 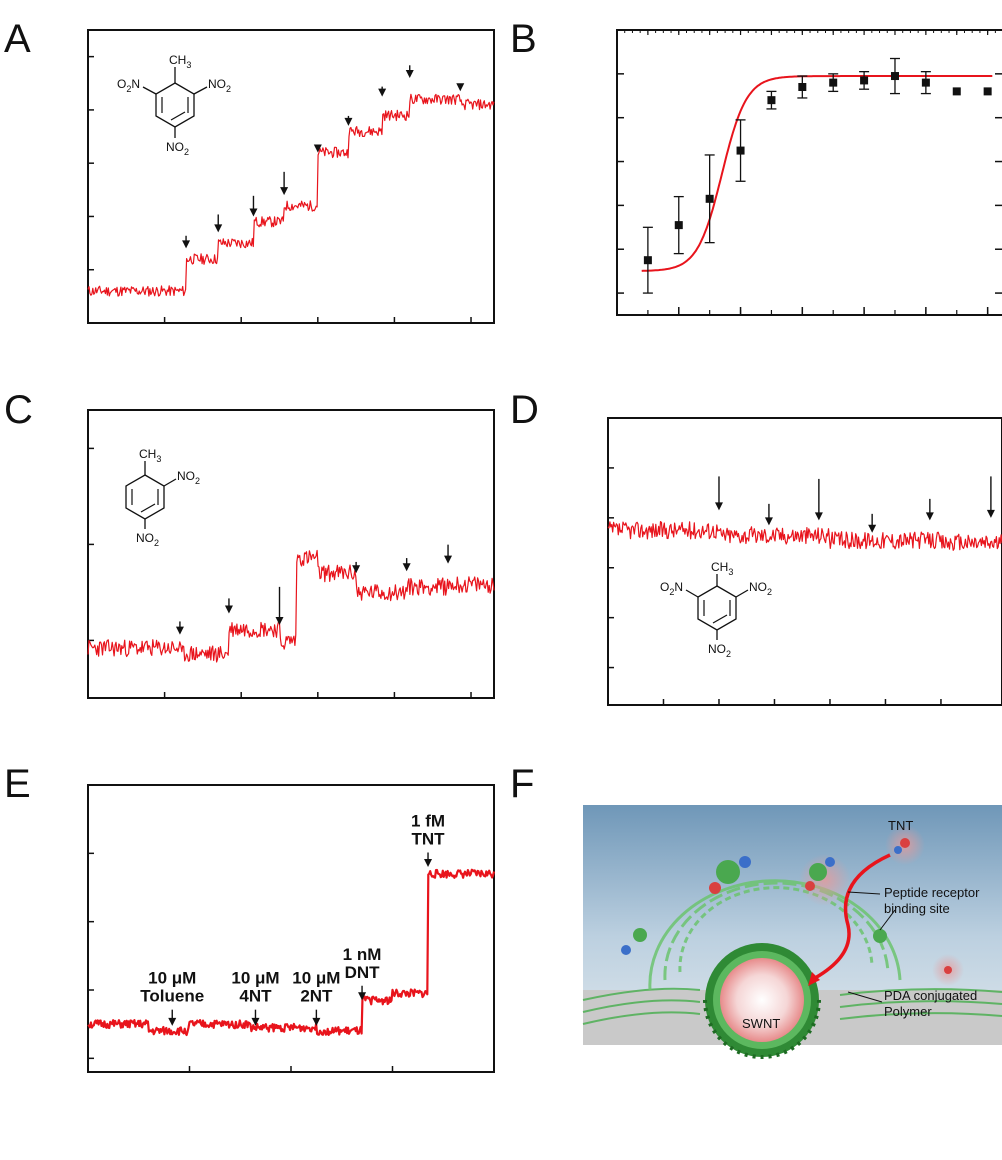 What do you see at coordinates (363, 972) in the screenshot?
I see `annotation-label: DNT` at bounding box center [363, 972].